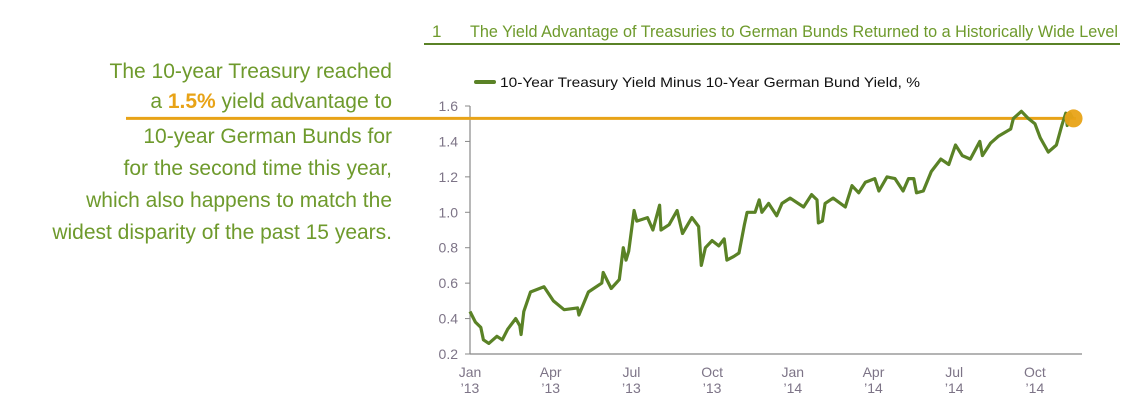 Image resolution: width=1125 pixels, height=414 pixels. Describe the element at coordinates (159, 101) in the screenshot. I see `callout-line-2-pre: a` at that location.